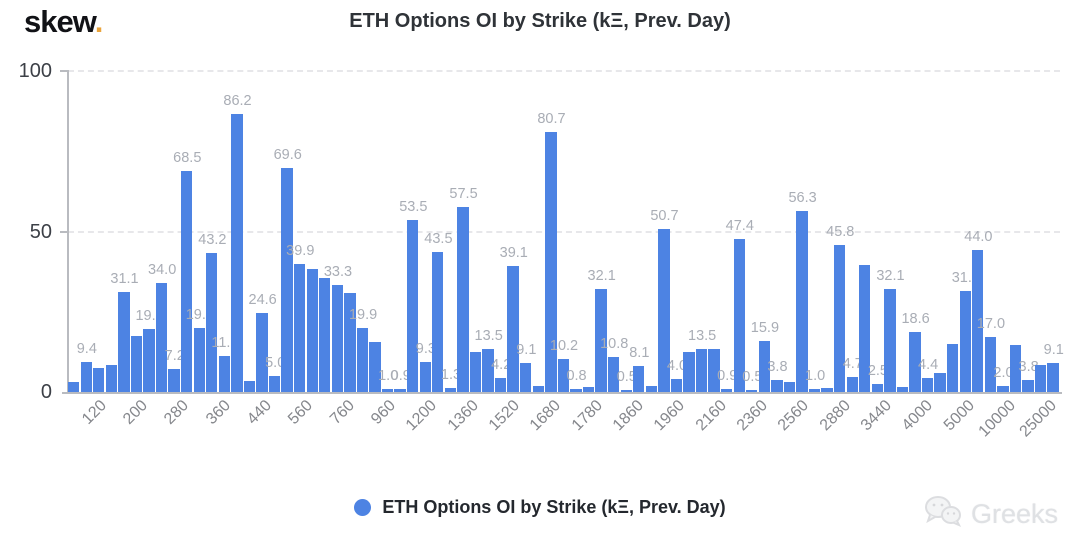 The height and width of the screenshot is (543, 1080). What do you see at coordinates (40, 232) in the screenshot?
I see `y-tick-label-50: 50` at bounding box center [40, 232].